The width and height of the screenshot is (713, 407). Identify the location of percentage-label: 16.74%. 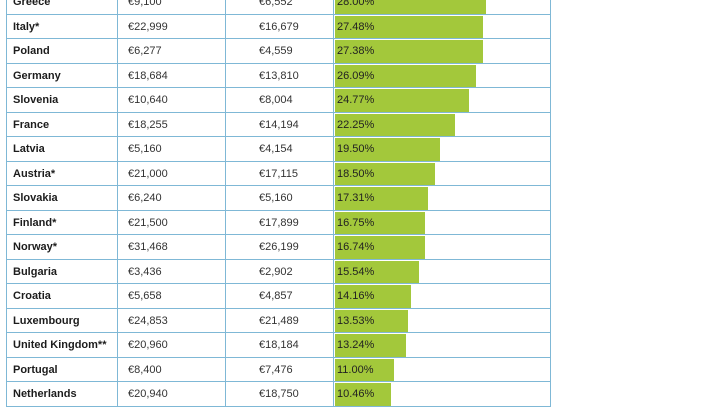
(356, 247).